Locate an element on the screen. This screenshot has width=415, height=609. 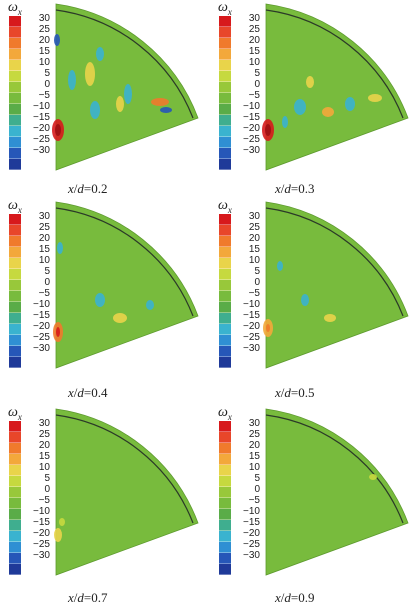
colorbar-tick-label: 15 is located at coordinates (254, 249).